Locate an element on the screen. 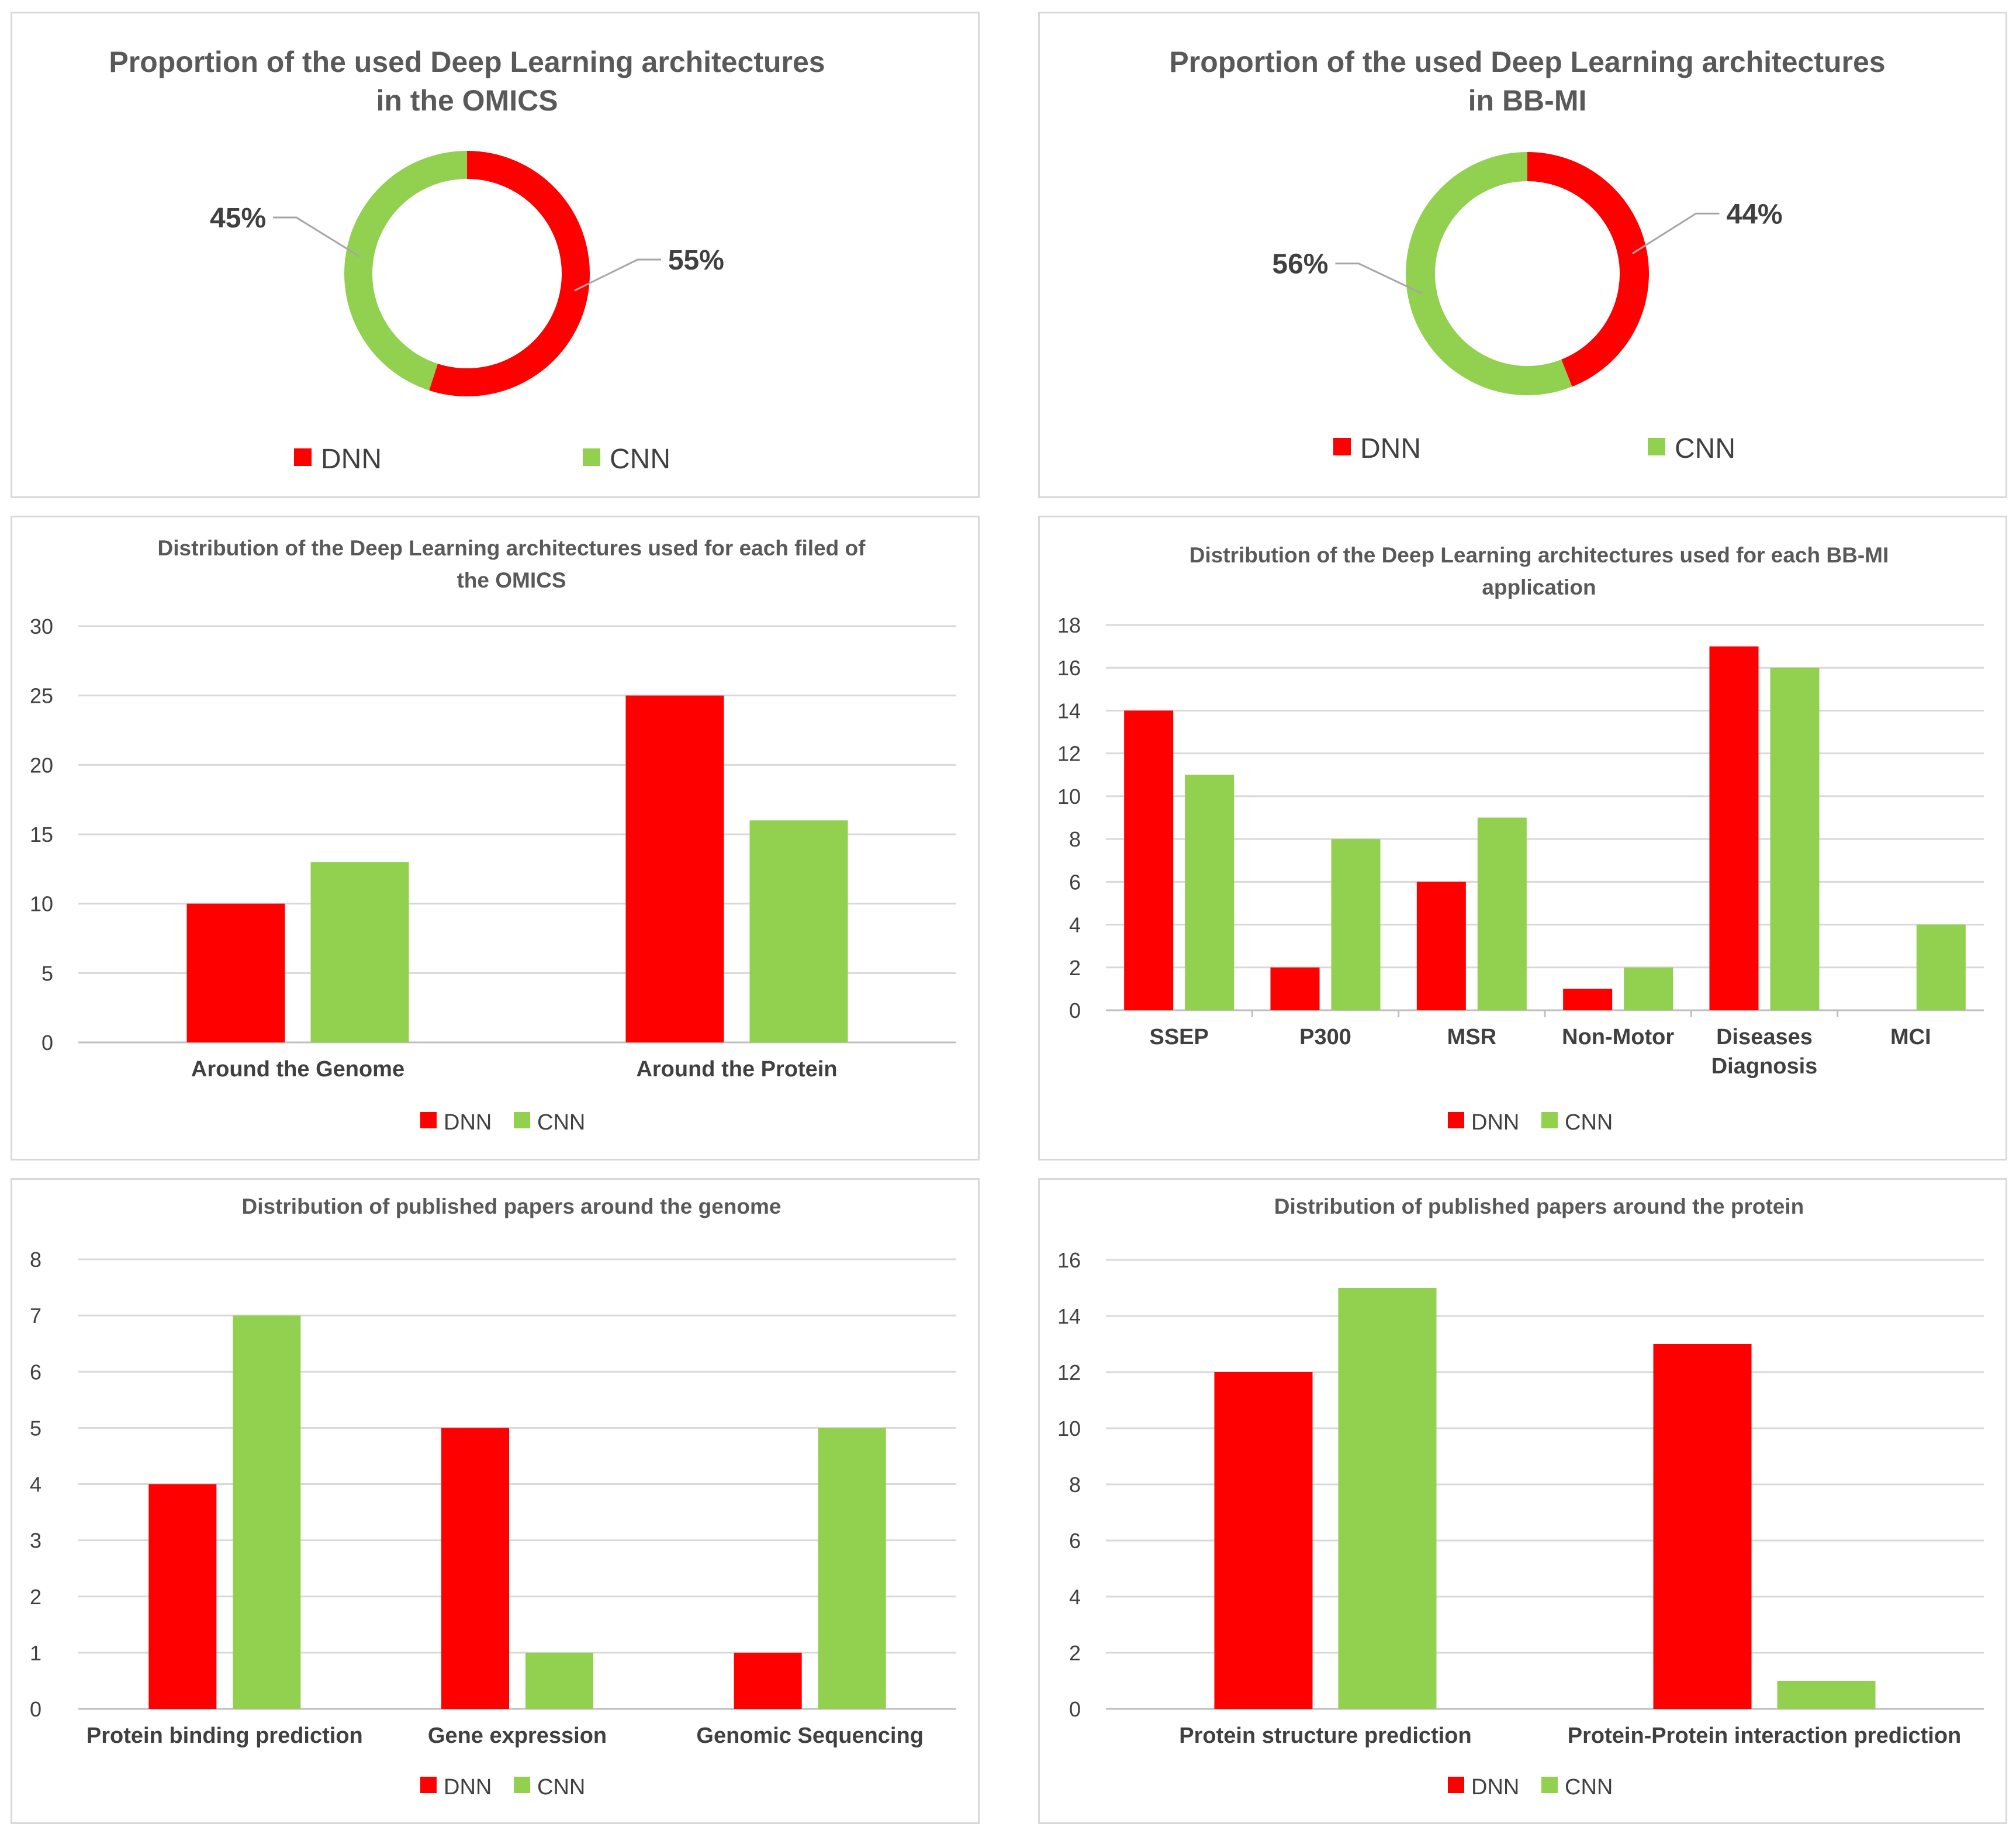 The image size is (2016, 1834). x-category-label: Around the Genome is located at coordinates (297, 1069).